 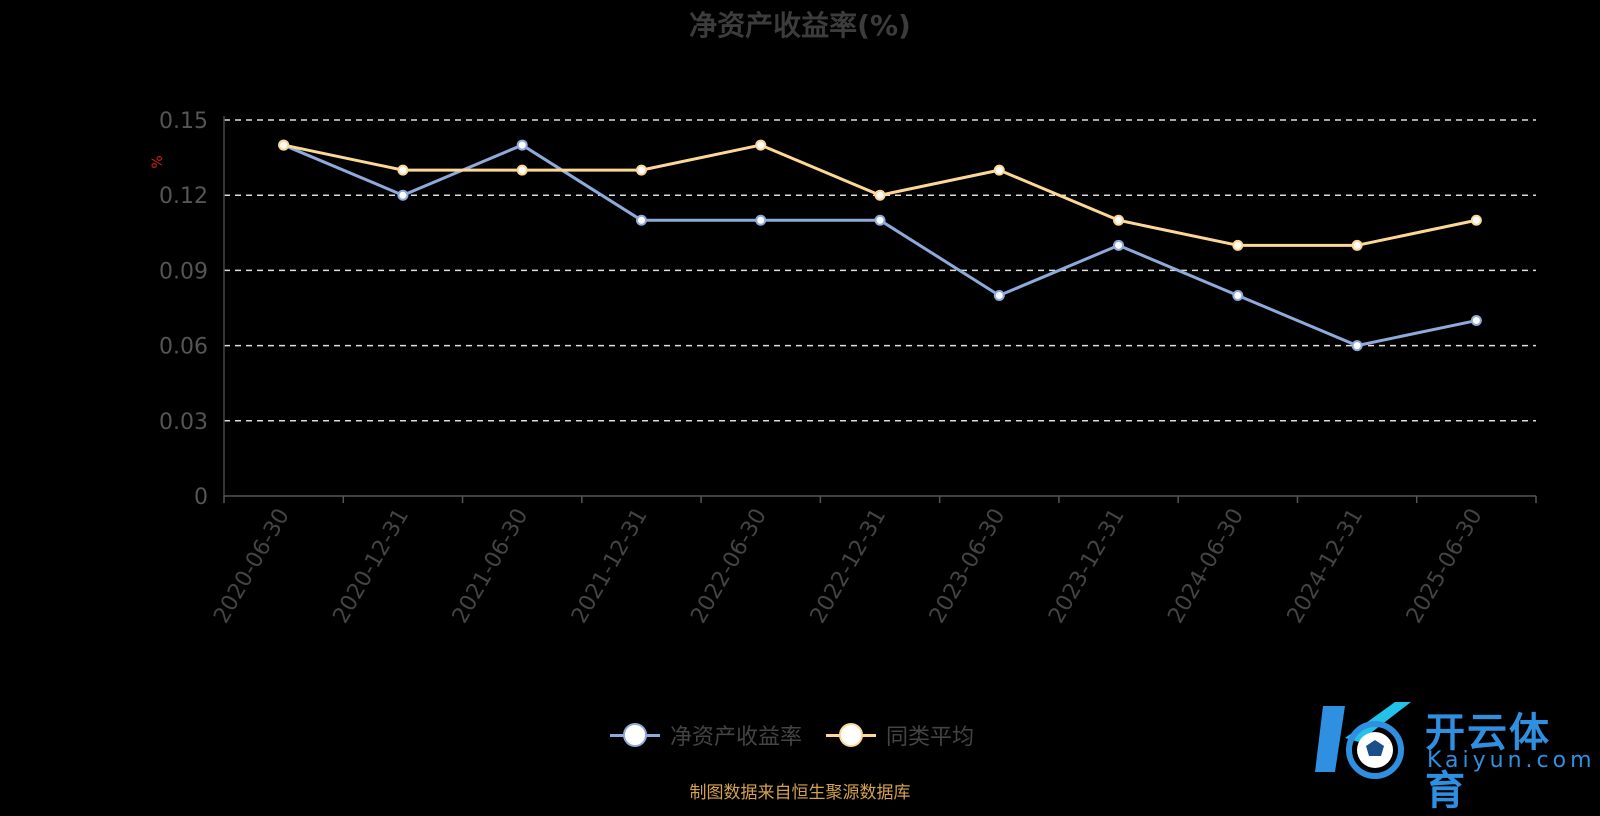 I want to click on y-axis-unit-label: %, so click(x=158, y=161).